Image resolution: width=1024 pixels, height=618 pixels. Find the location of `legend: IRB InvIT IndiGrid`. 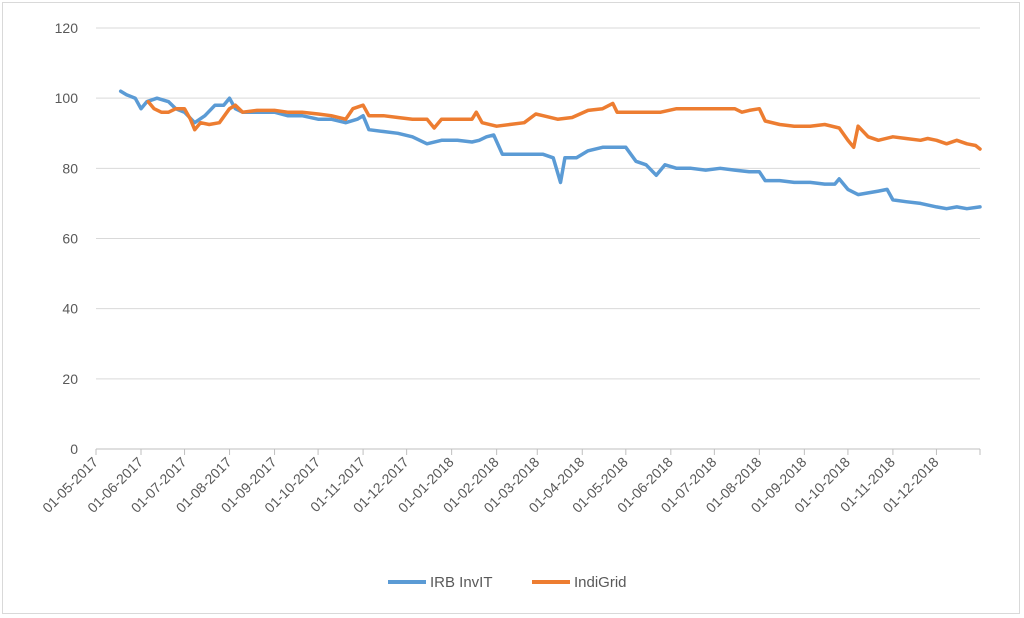

legend: IRB InvIT IndiGrid is located at coordinates (507, 582).